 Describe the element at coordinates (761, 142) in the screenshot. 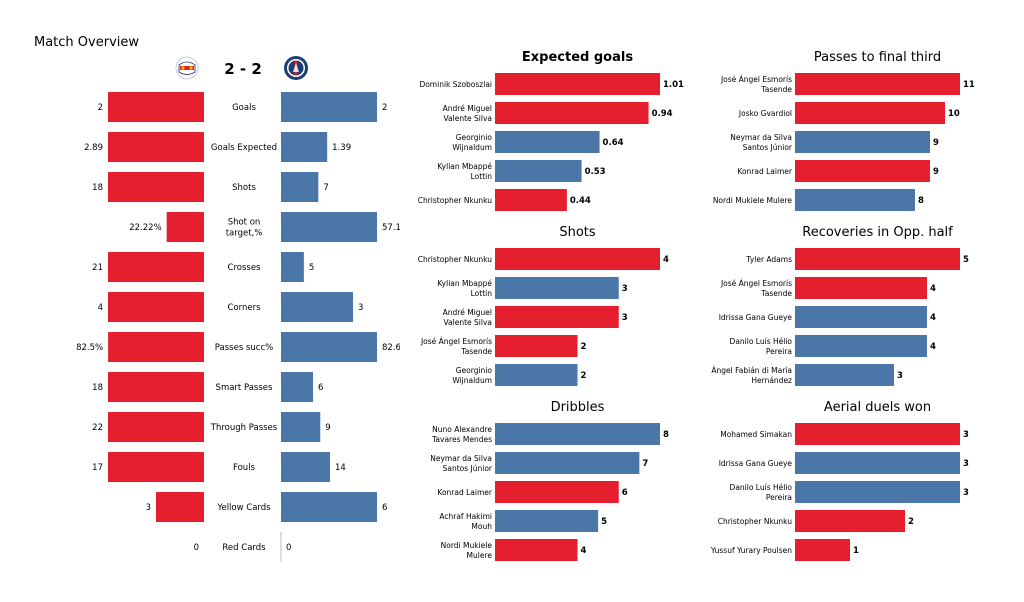

I see `player-label-passes-to-final-third-2: Neymar da Silva Santos Júnior` at that location.